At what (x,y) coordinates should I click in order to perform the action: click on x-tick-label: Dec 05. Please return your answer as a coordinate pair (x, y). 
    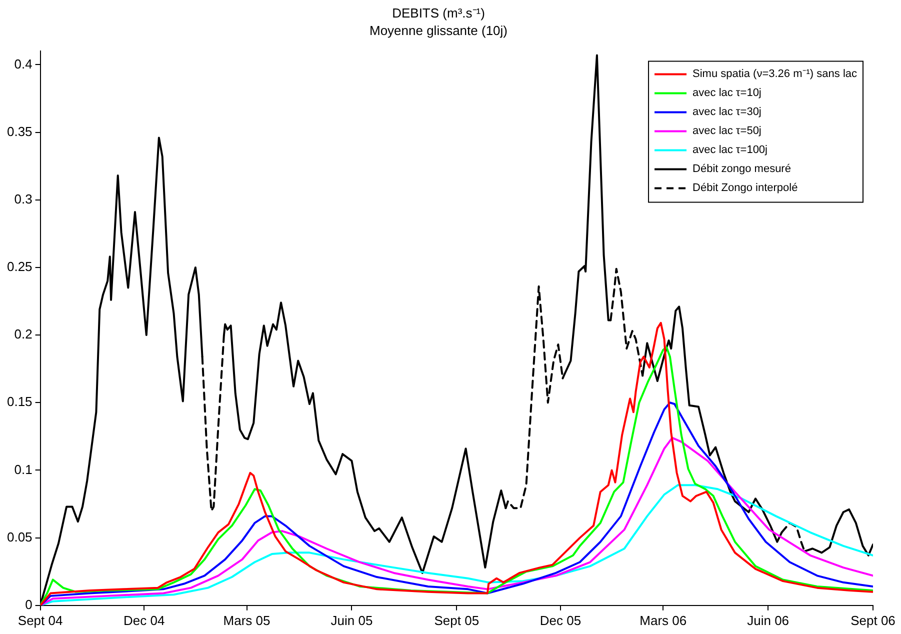
    Looking at the image, I should click on (561, 620).